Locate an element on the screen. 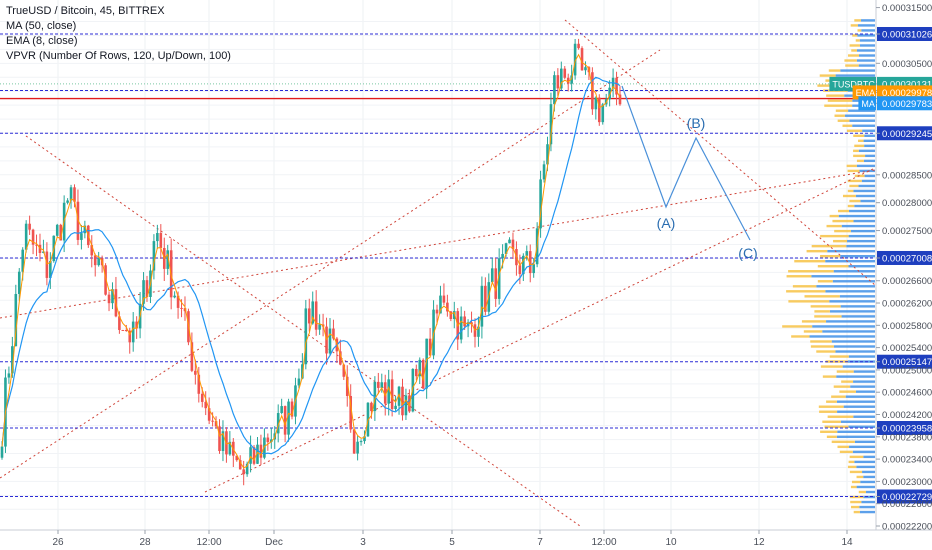 The width and height of the screenshot is (932, 550). time-tick-label: 12:00 is located at coordinates (603, 542).